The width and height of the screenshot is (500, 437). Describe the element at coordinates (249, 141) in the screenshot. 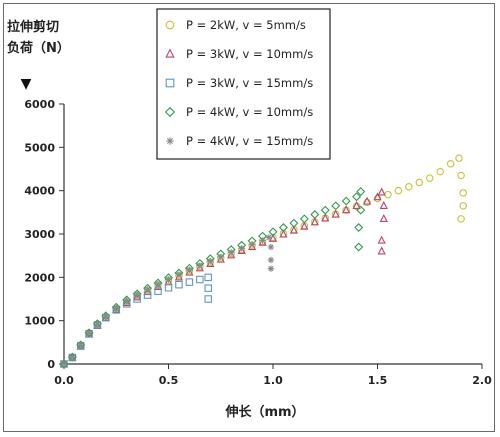

I see `legend-label: P = 4kW, v = 15mm/s` at that location.